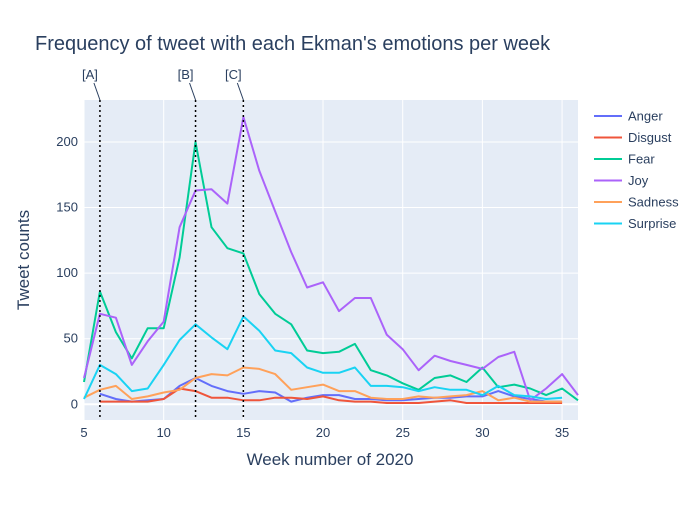 The width and height of the screenshot is (700, 505). I want to click on x-tick-label: 15, so click(243, 432).